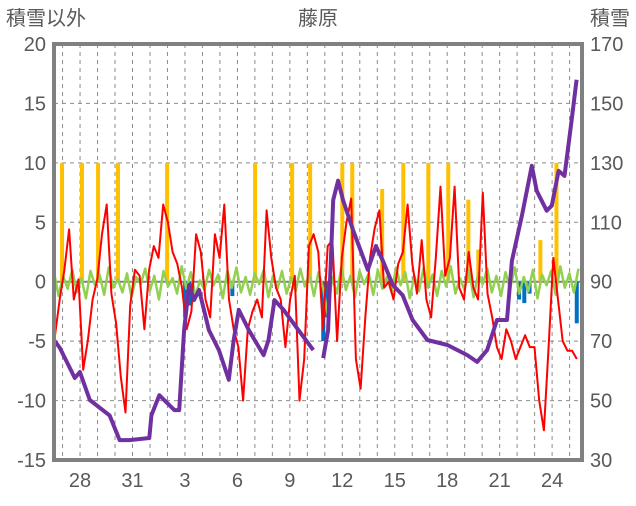 This screenshot has height=506, width=636. Describe the element at coordinates (31, 402) in the screenshot. I see `left-tick-label: -10` at that location.